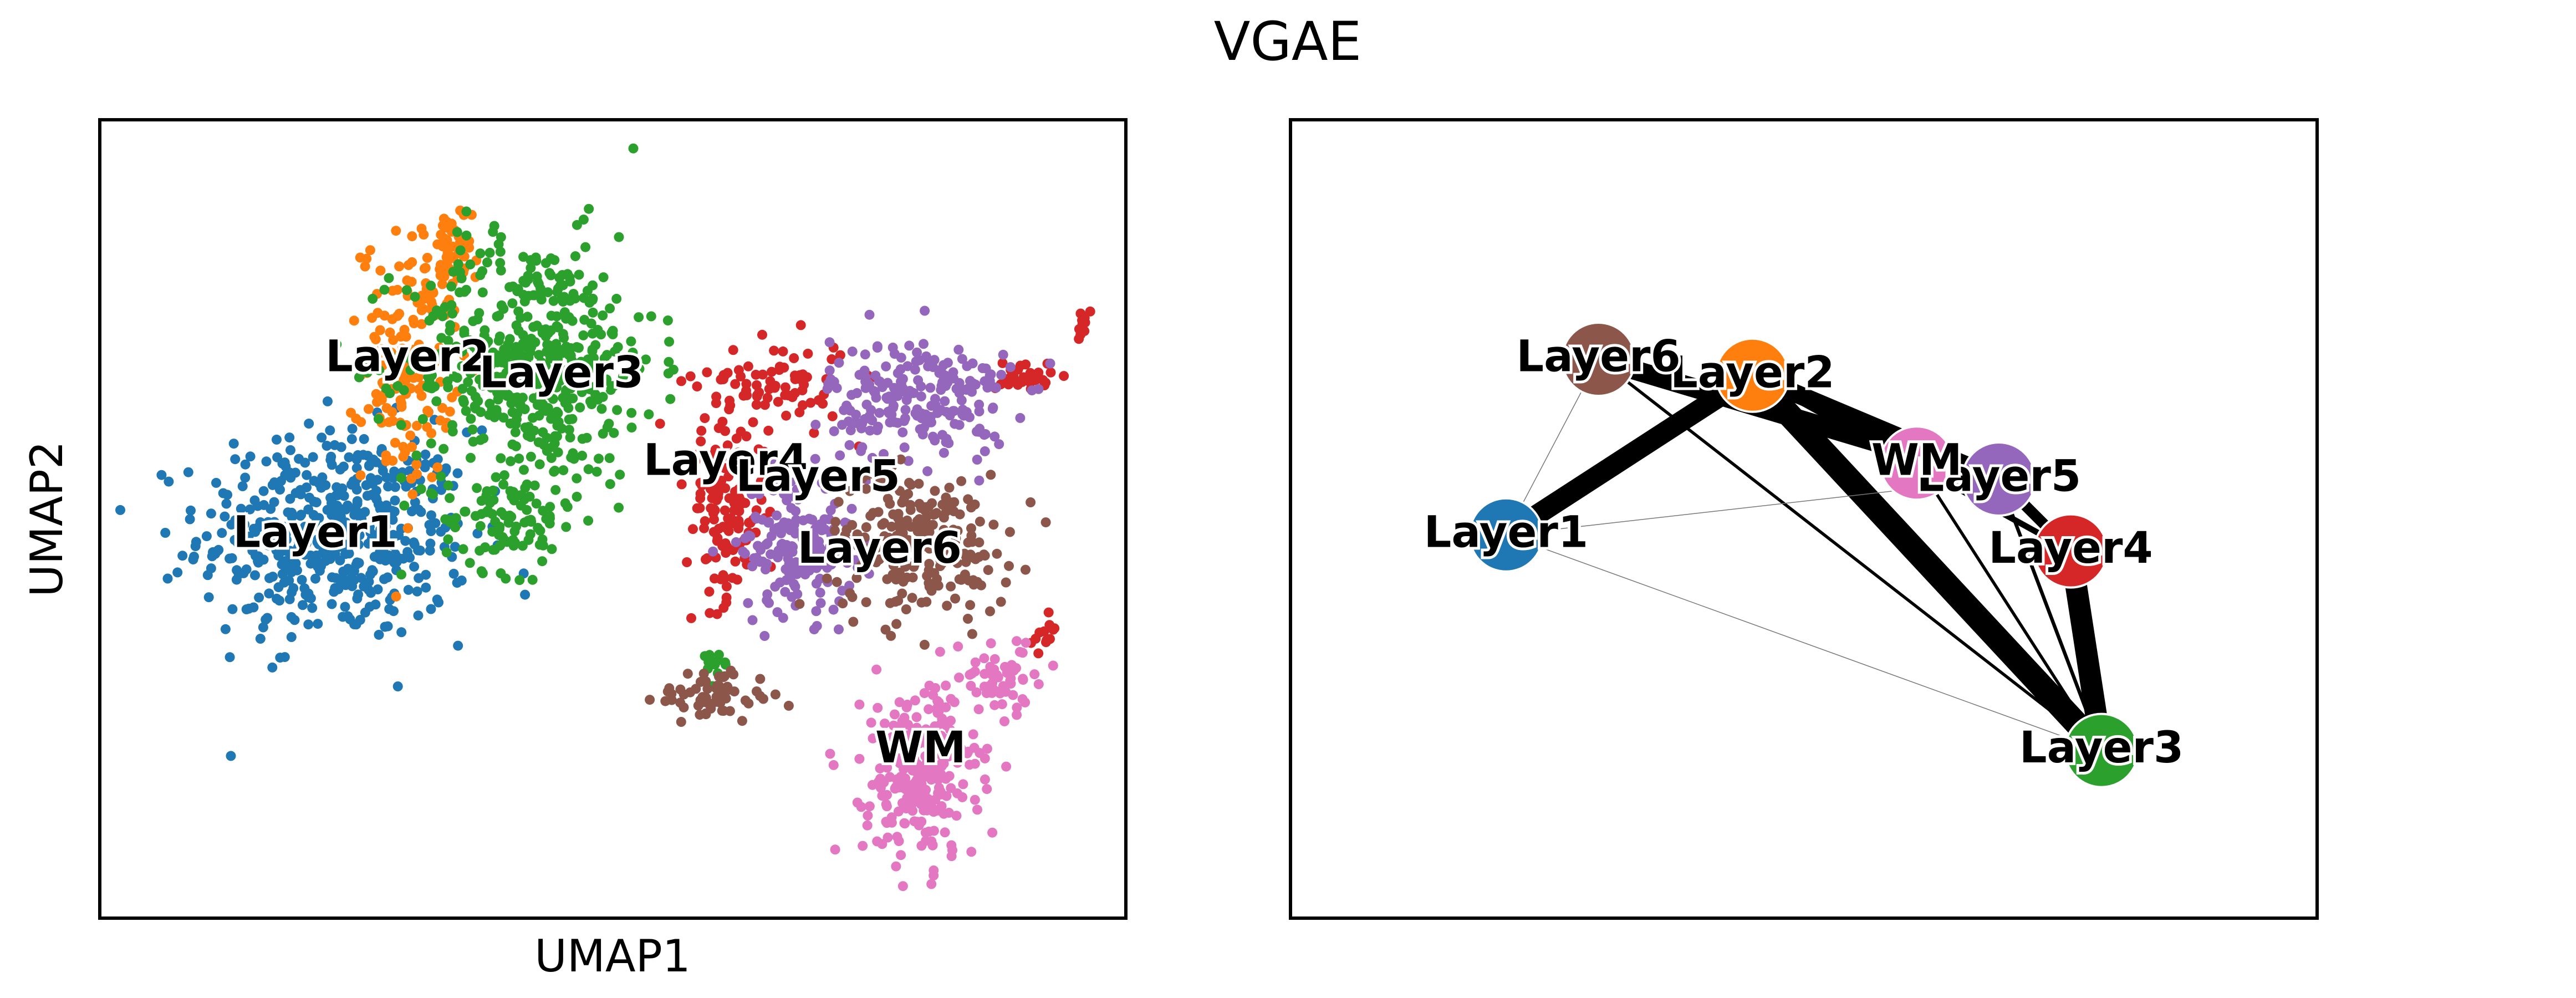 The image size is (2576, 998). I want to click on graph-node-layer3, so click(2102, 750).